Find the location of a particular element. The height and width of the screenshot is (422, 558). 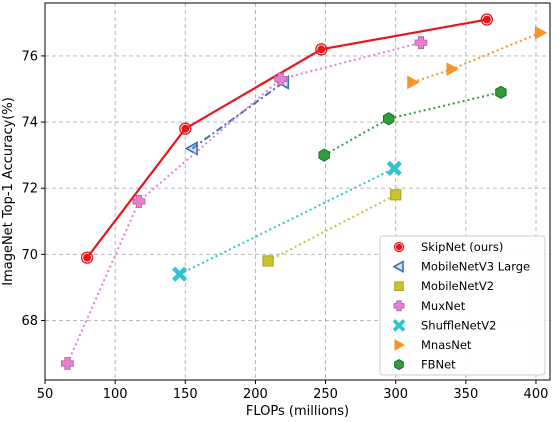

series-shufflenetv2 is located at coordinates (287, 221).